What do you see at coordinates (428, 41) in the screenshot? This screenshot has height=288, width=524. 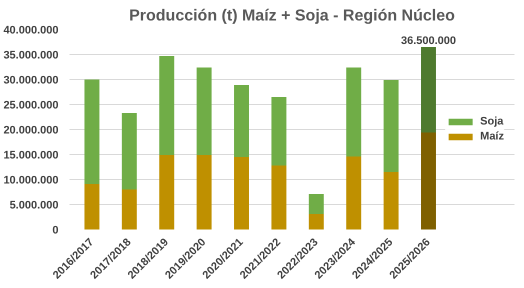 I see `total-label: 36.500.000` at bounding box center [428, 41].